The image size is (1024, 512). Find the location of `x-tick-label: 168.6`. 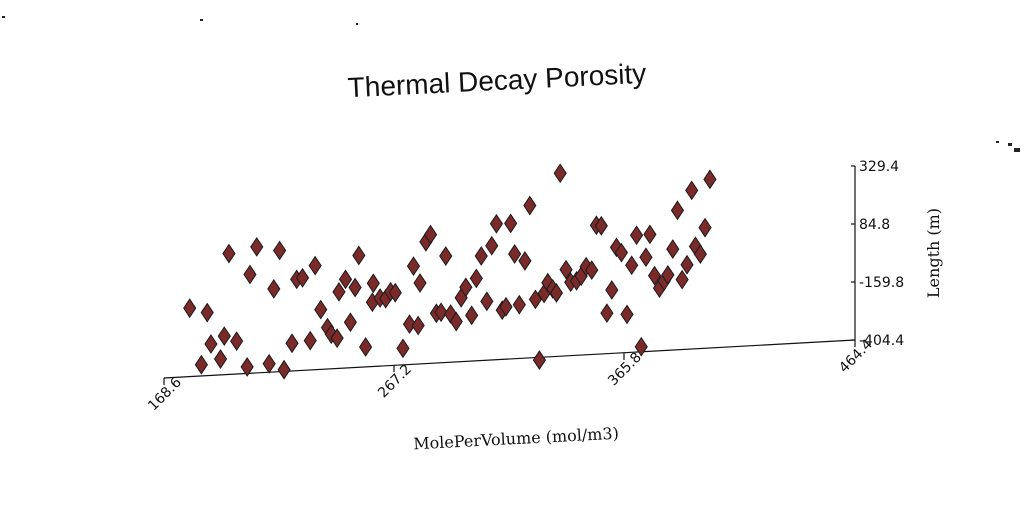

x-tick-label: 168.6 is located at coordinates (165, 394).